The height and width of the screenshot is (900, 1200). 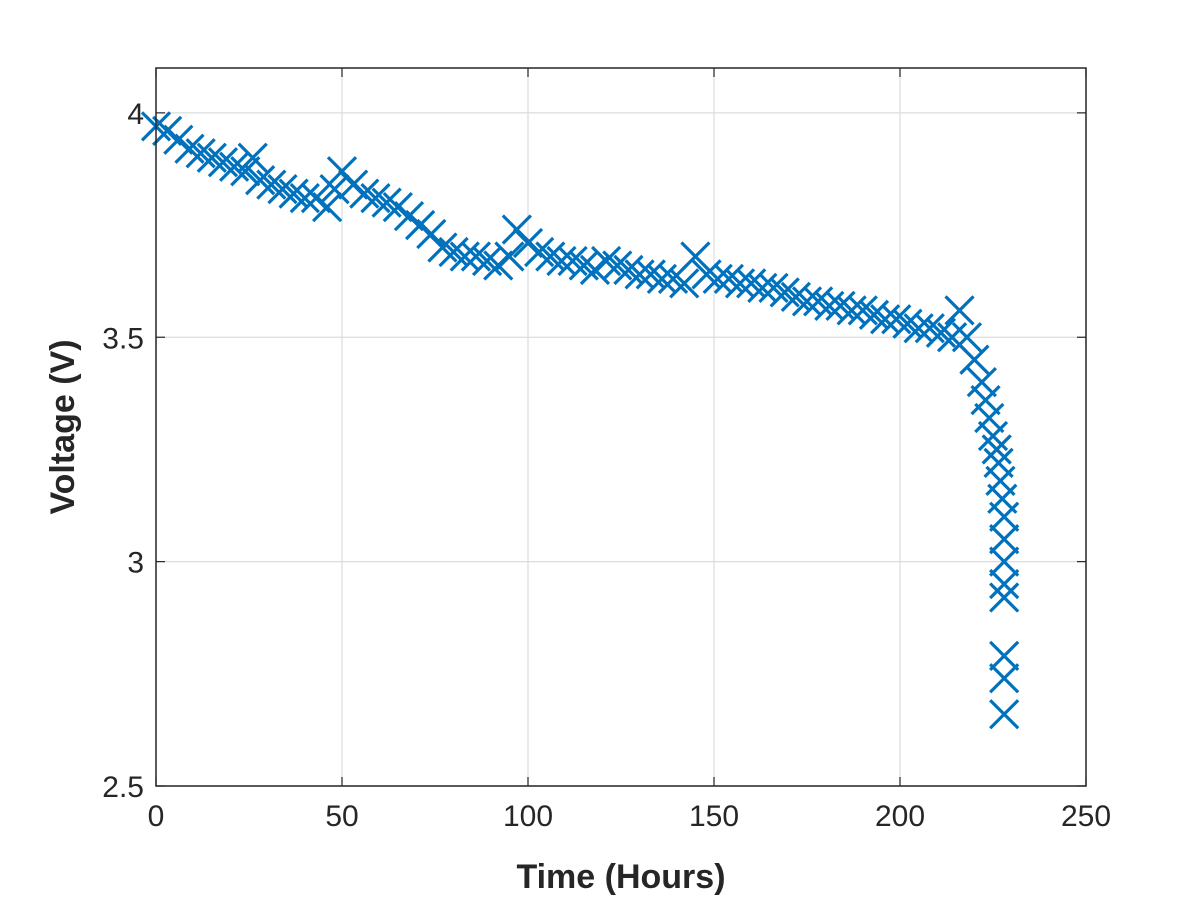 What do you see at coordinates (620, 877) in the screenshot?
I see `x-axis-label: Time (Hours)` at bounding box center [620, 877].